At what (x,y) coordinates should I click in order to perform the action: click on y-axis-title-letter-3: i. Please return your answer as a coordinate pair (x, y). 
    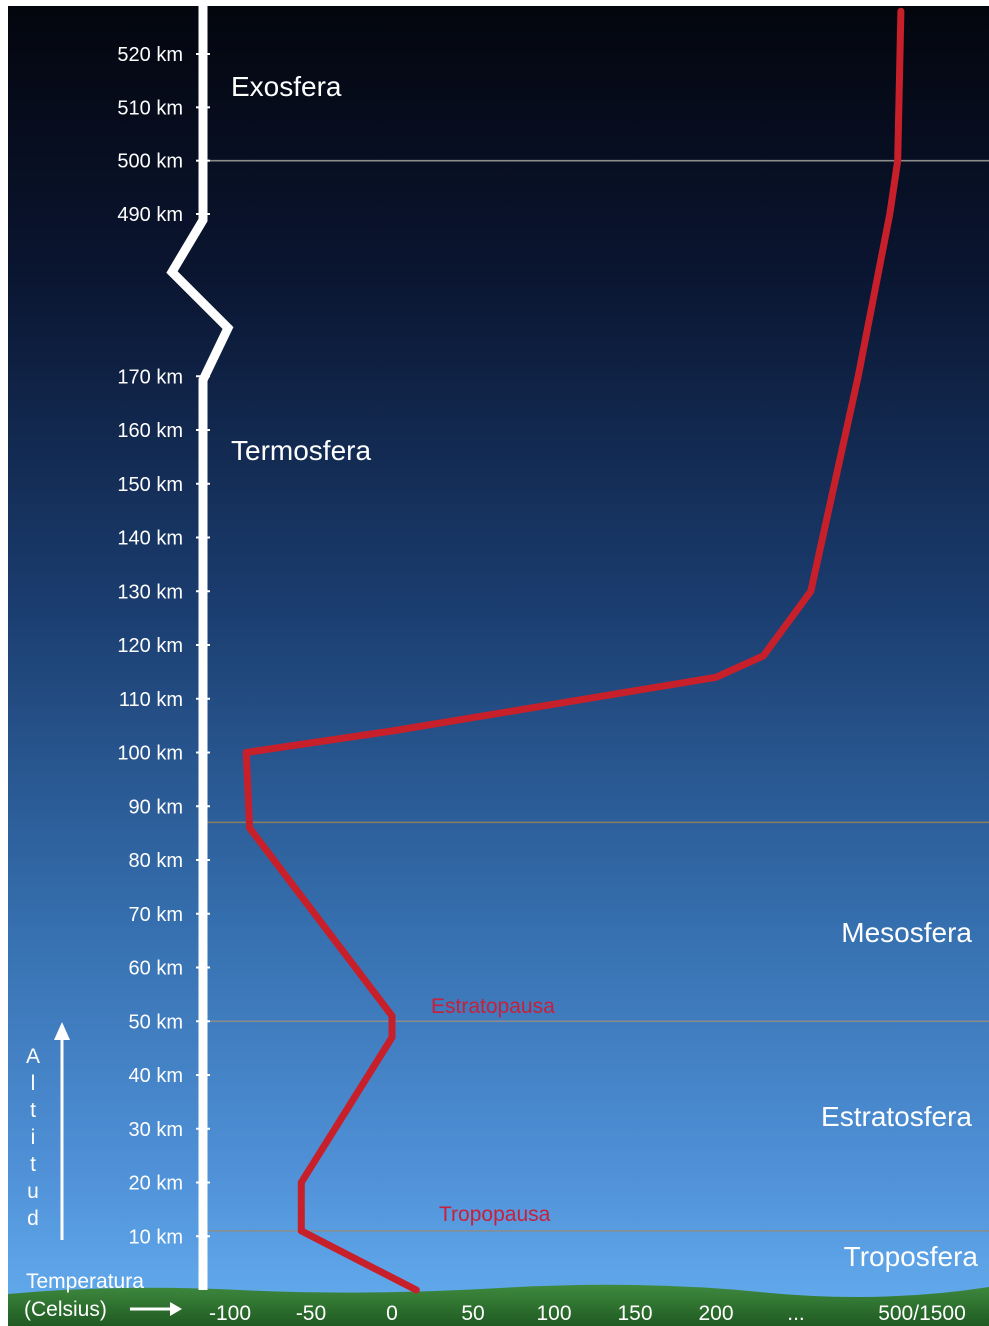
    Looking at the image, I should click on (33, 1137).